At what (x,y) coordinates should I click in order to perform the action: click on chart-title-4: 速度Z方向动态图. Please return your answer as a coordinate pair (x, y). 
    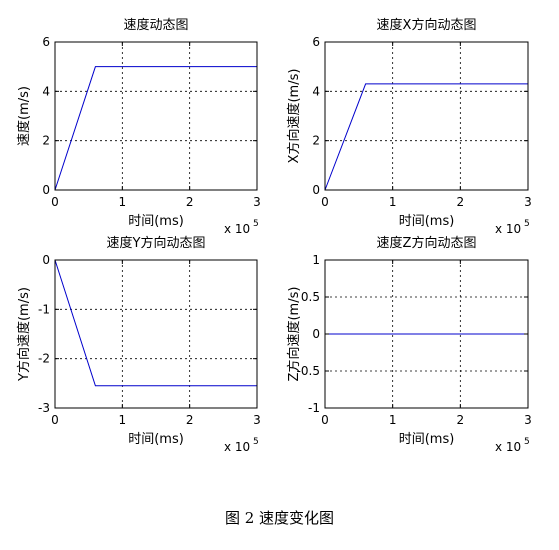
    Looking at the image, I should click on (427, 243).